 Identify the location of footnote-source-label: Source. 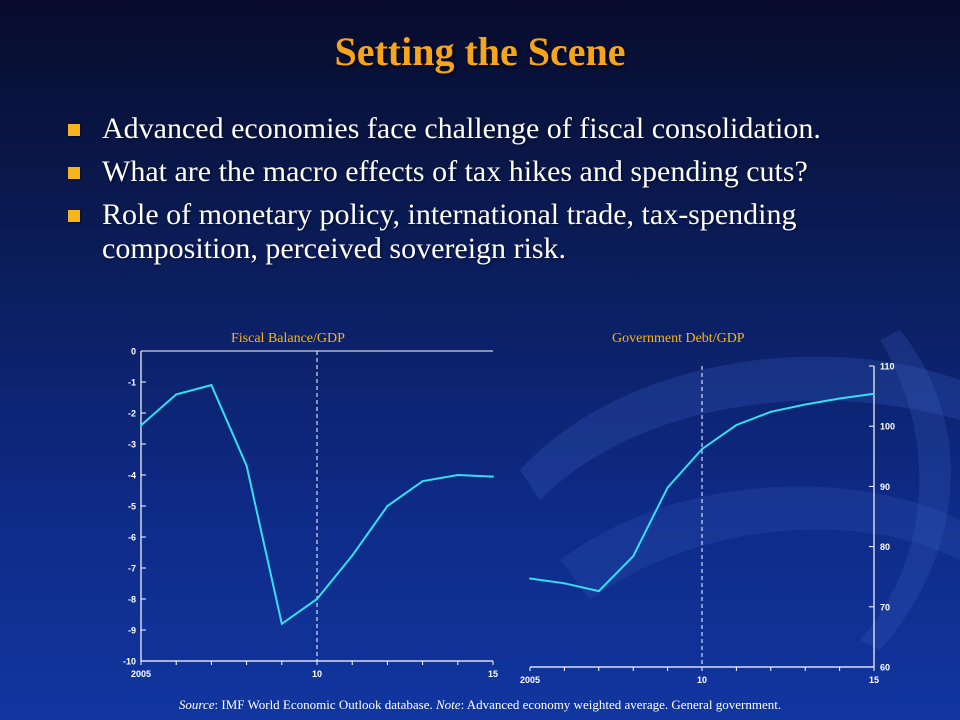
(196, 704).